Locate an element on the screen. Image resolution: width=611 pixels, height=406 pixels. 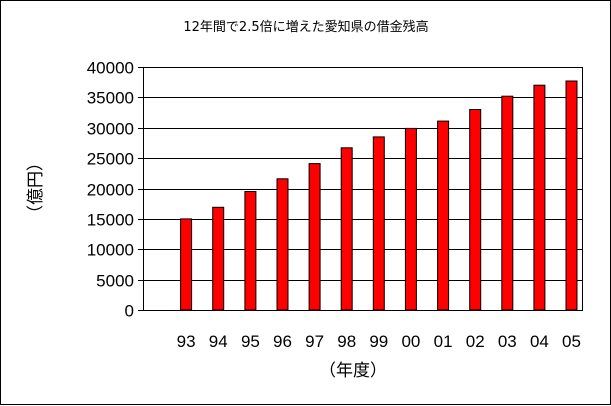
x-tick-label: 97 is located at coordinates (314, 341).